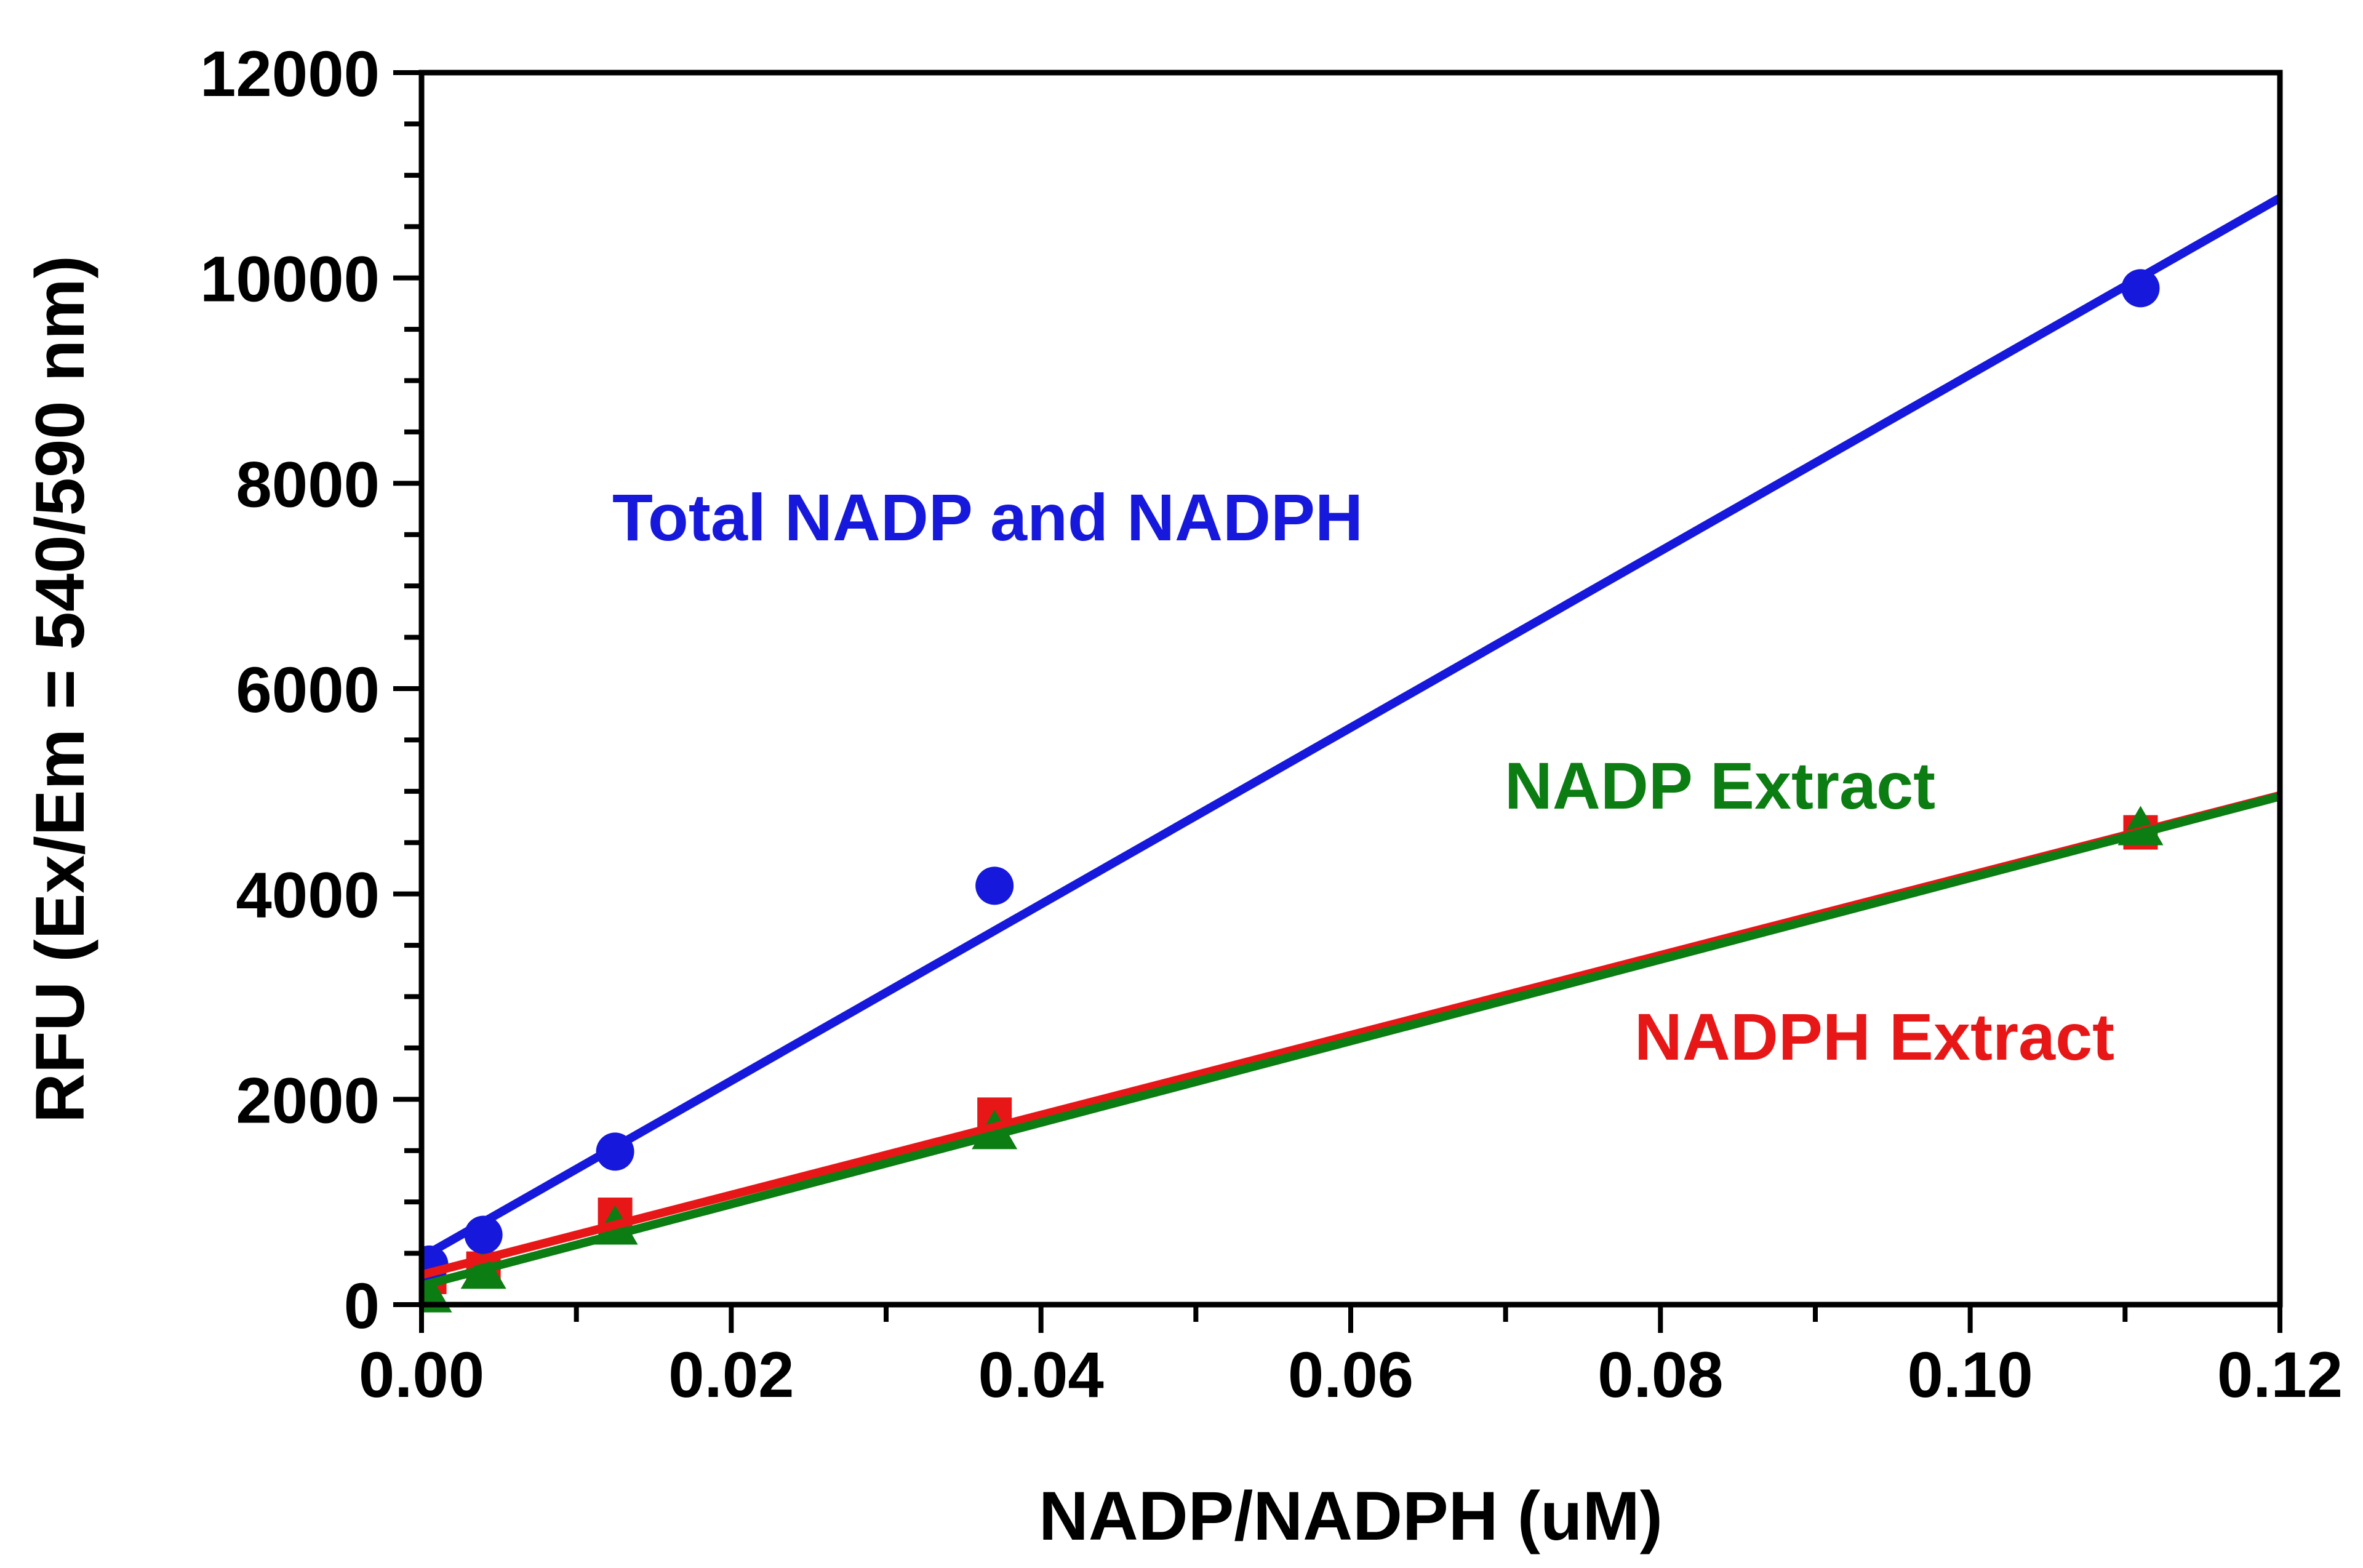  What do you see at coordinates (994, 885) in the screenshot?
I see `data-point-total` at bounding box center [994, 885].